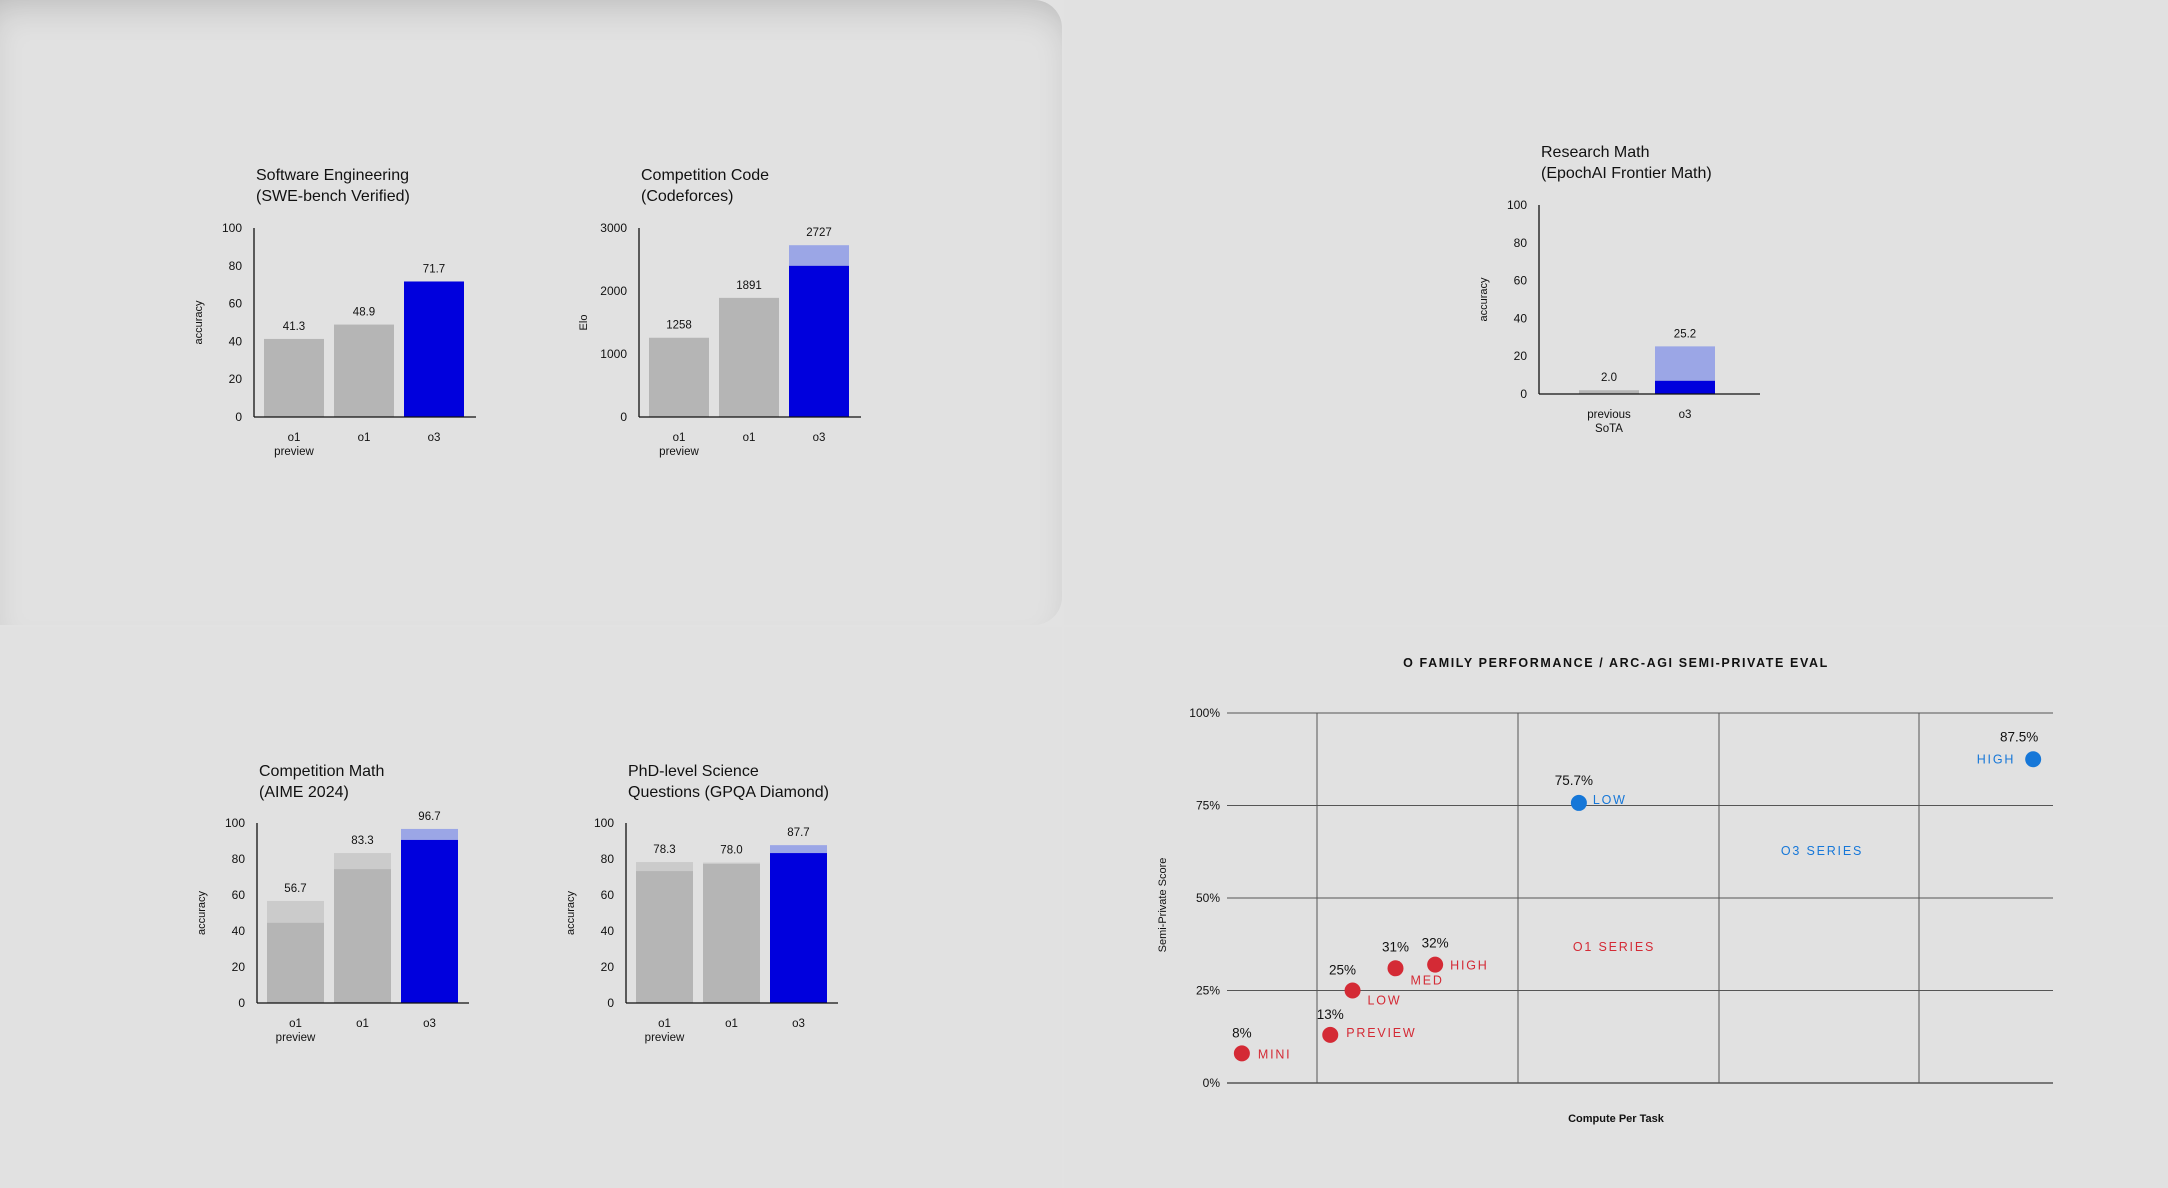 The width and height of the screenshot is (2168, 1188). What do you see at coordinates (304, 792) in the screenshot?
I see `chart-title: (AIME 2024)` at bounding box center [304, 792].